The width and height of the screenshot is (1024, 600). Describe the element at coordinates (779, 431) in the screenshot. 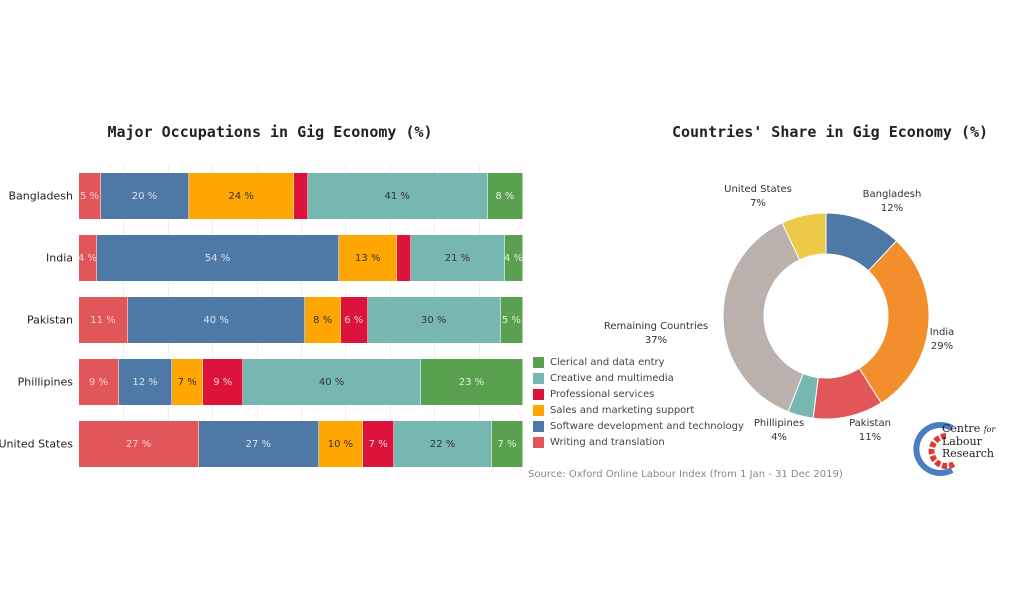

I see `slice-label: Phillipines 4%` at that location.